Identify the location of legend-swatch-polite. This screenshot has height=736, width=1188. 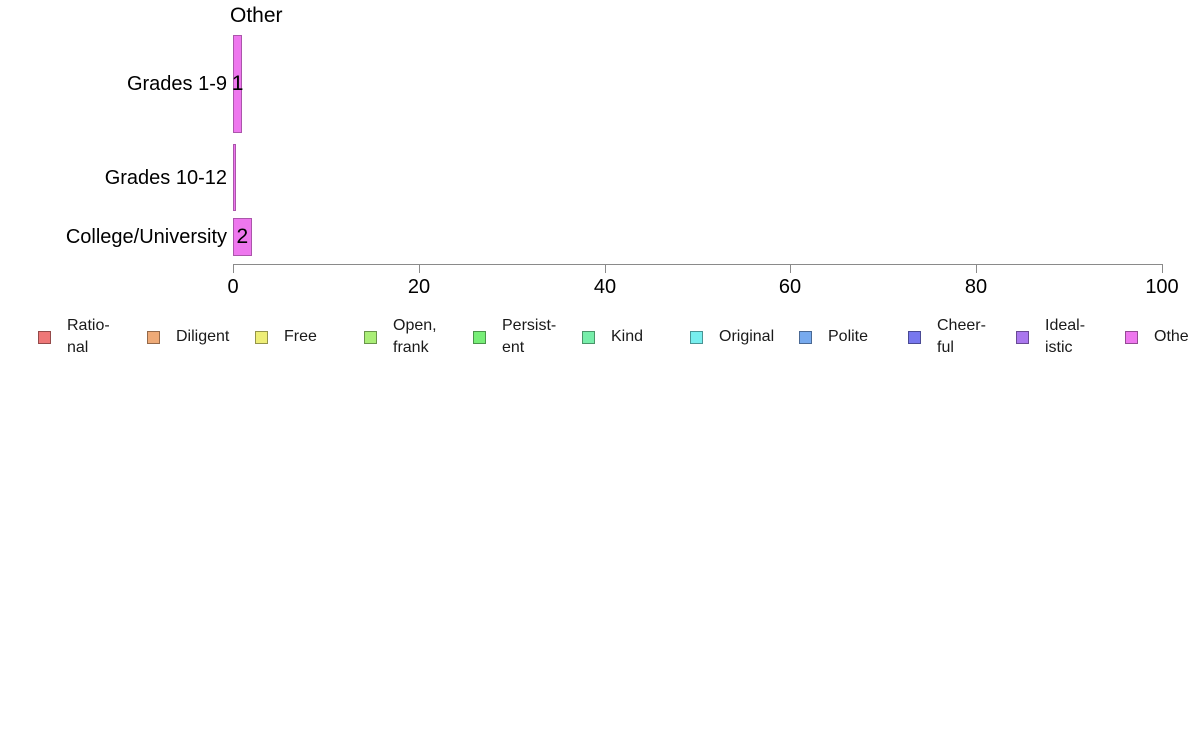
(805, 337).